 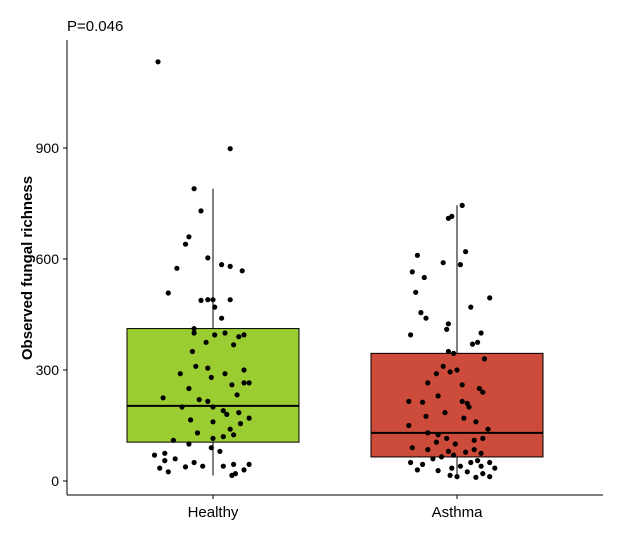 What do you see at coordinates (457, 341) in the screenshot?
I see `box-asthma` at bounding box center [457, 341].